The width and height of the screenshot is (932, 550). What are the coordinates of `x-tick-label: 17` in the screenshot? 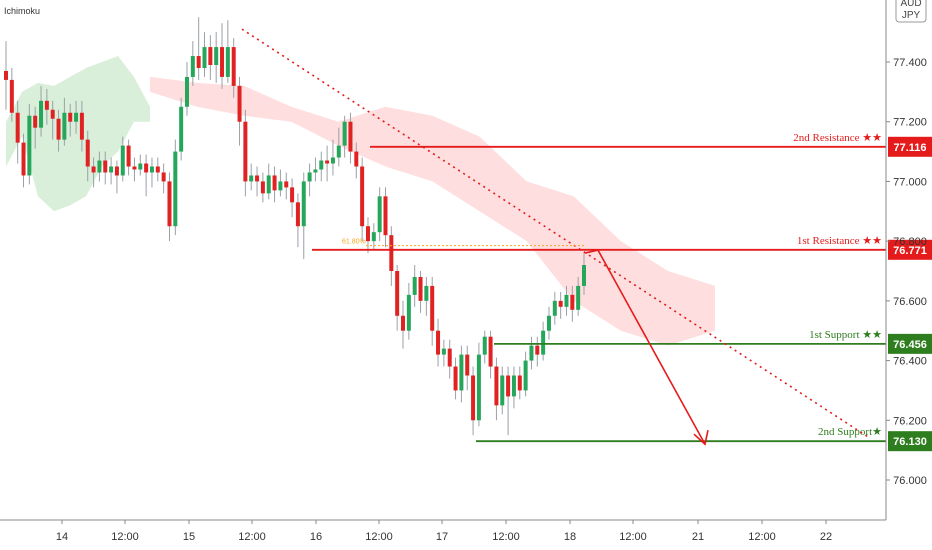 It's located at (442, 537).